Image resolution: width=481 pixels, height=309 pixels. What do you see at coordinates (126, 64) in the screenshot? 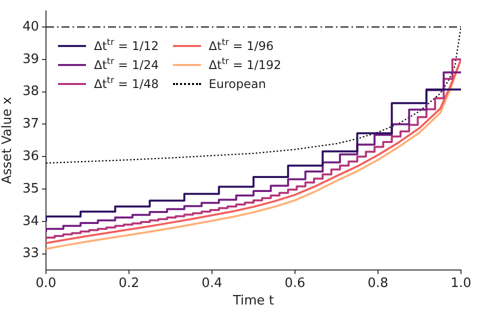
I see `legend-label: Δt$^{tr}$ = 1/24` at bounding box center [126, 64].